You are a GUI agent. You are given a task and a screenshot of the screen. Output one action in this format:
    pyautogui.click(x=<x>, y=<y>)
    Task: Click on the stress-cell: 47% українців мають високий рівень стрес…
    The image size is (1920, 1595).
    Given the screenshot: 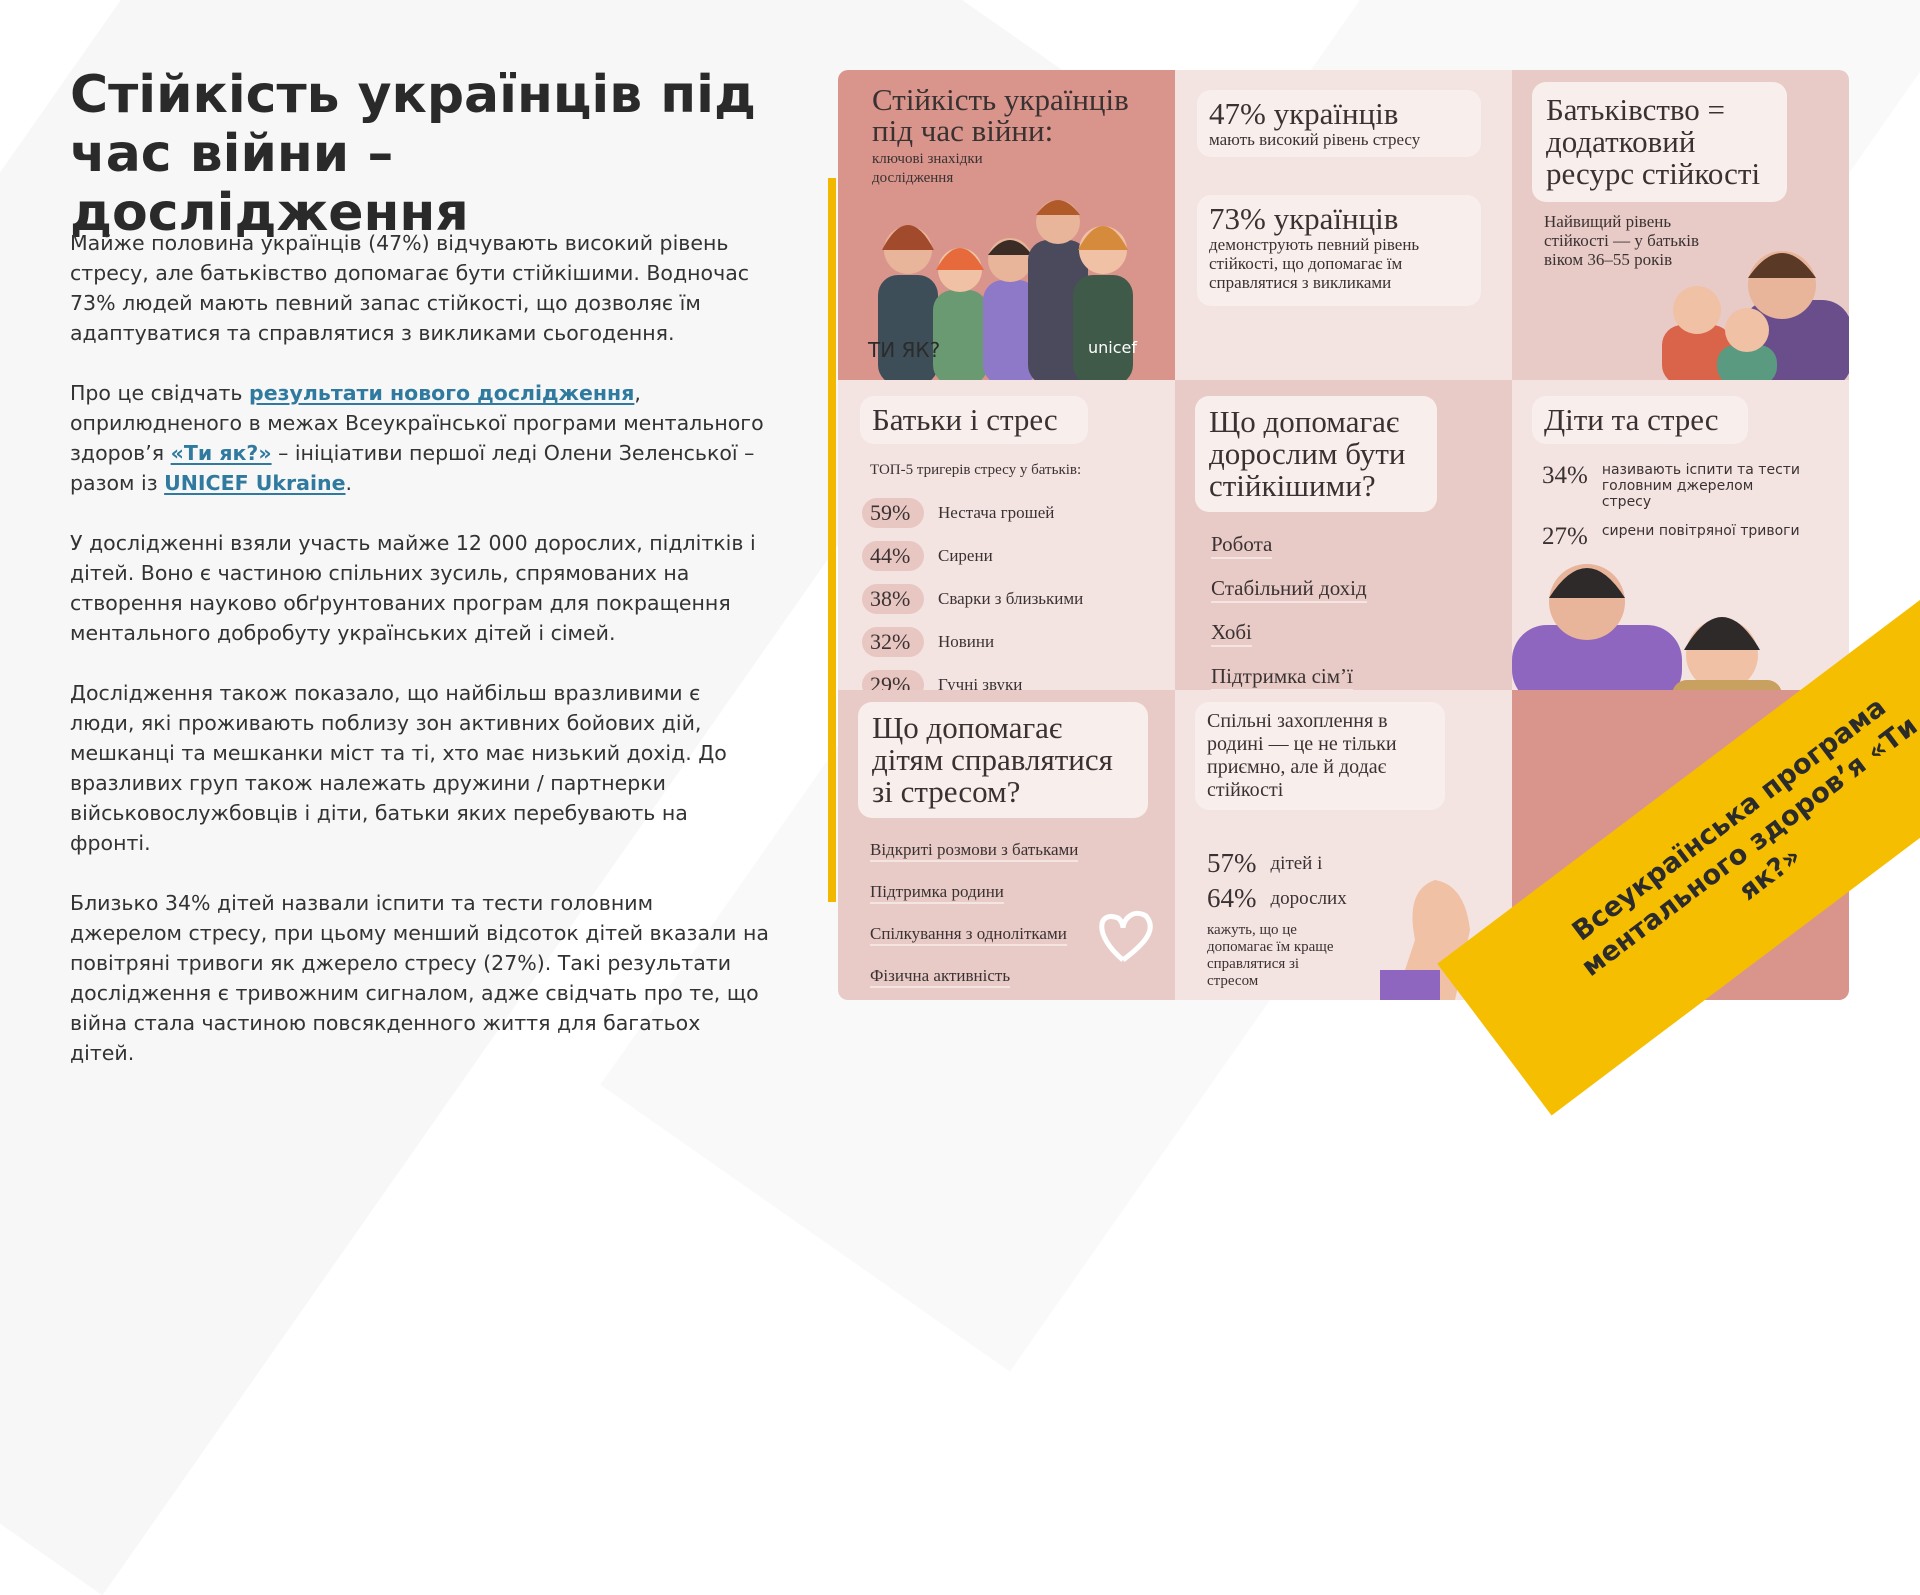 What is the action you would take?
    pyautogui.click(x=1343, y=225)
    